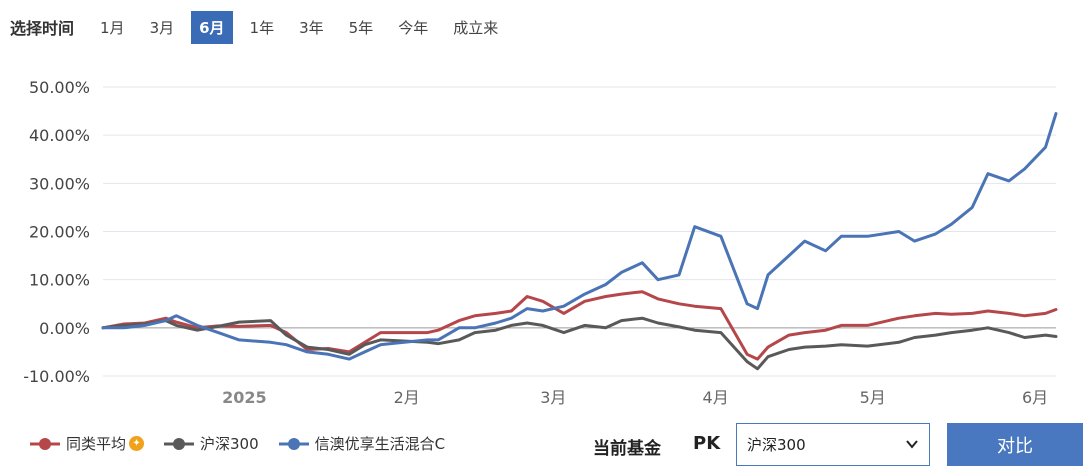 This screenshot has height=475, width=1091. What do you see at coordinates (59, 280) in the screenshot?
I see `y-tick-label: 10.00%` at bounding box center [59, 280].